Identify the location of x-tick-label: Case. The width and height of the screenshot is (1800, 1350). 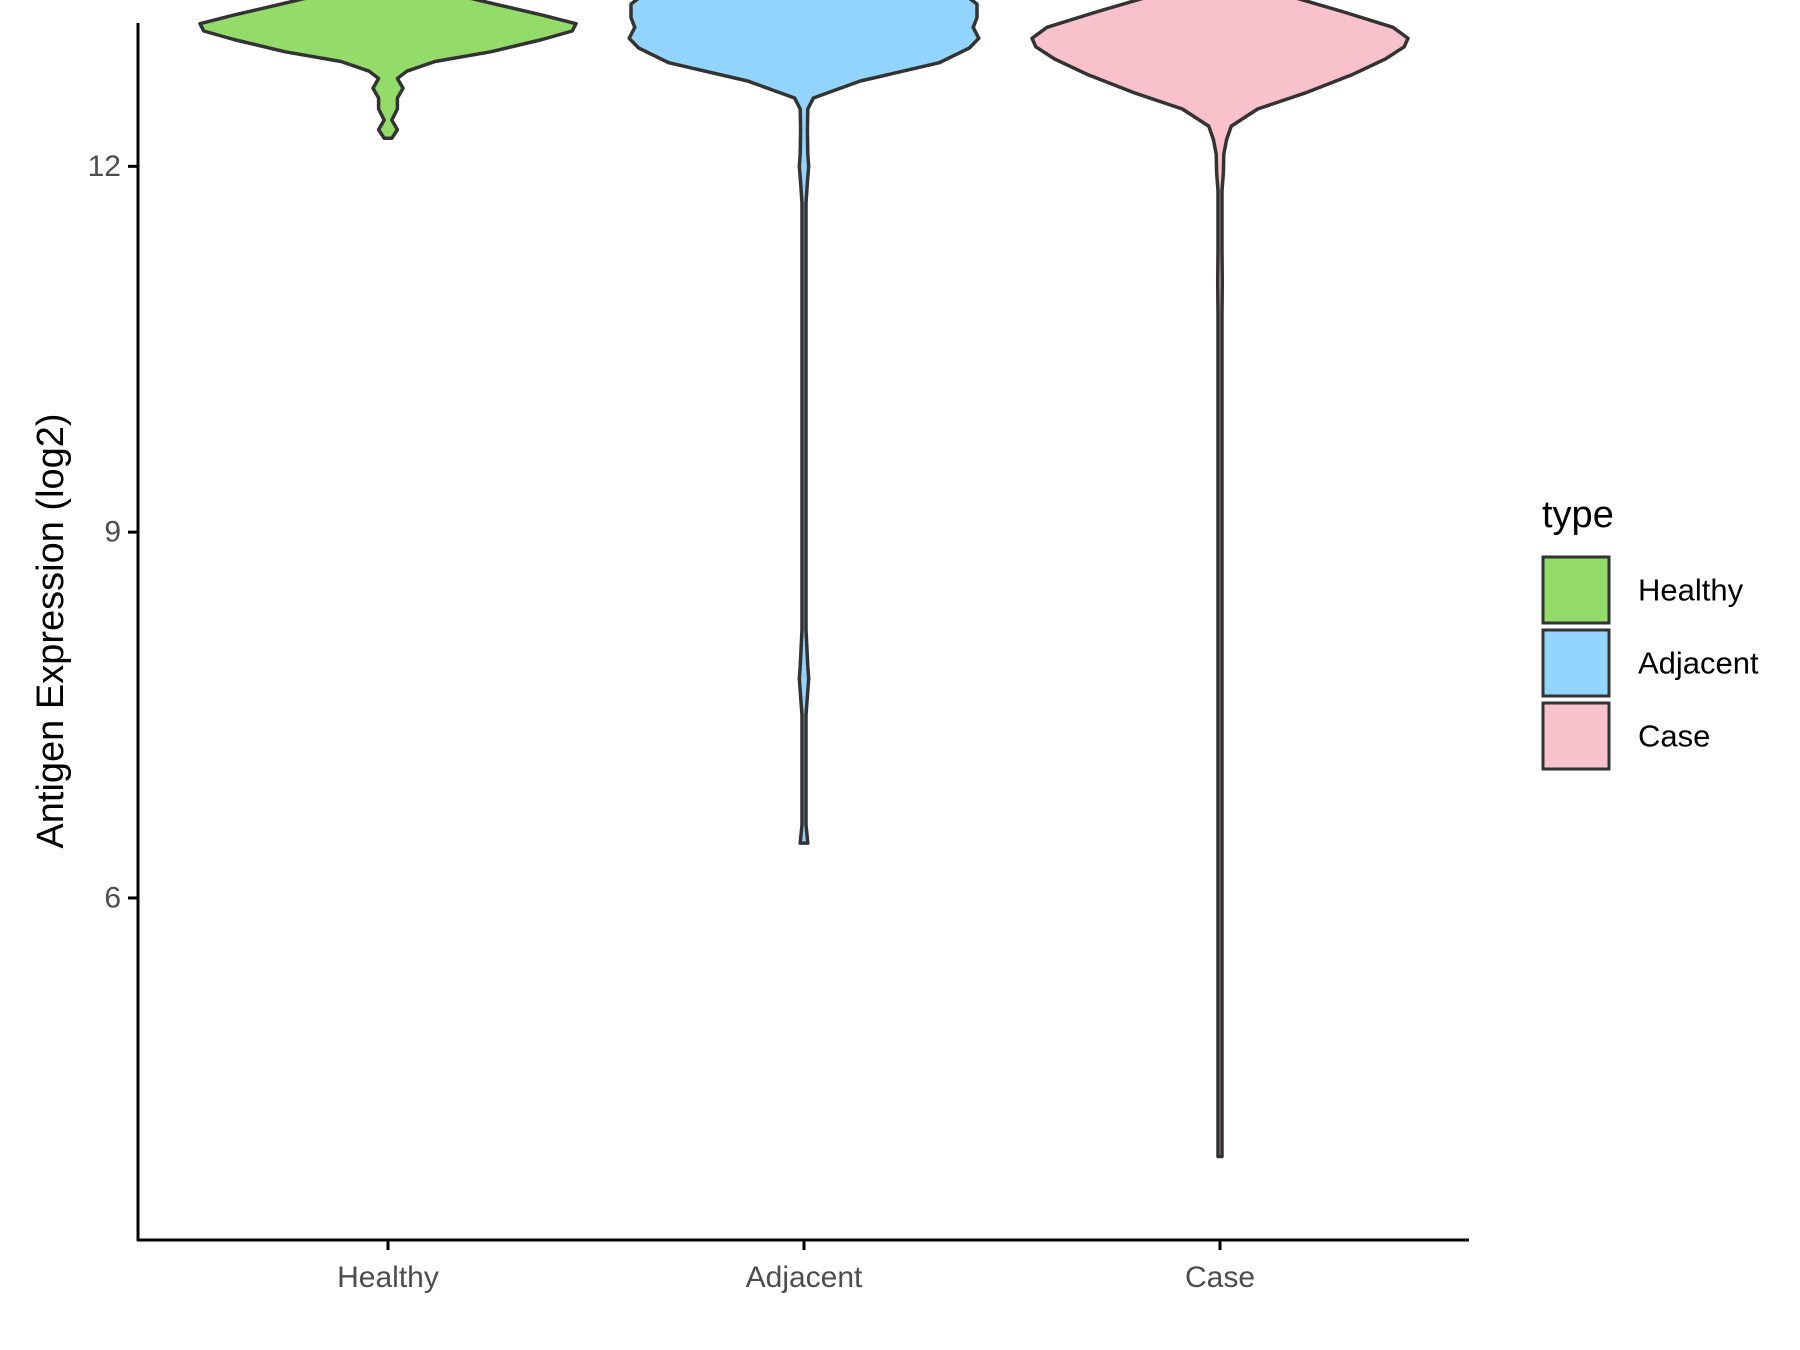
(1220, 1277).